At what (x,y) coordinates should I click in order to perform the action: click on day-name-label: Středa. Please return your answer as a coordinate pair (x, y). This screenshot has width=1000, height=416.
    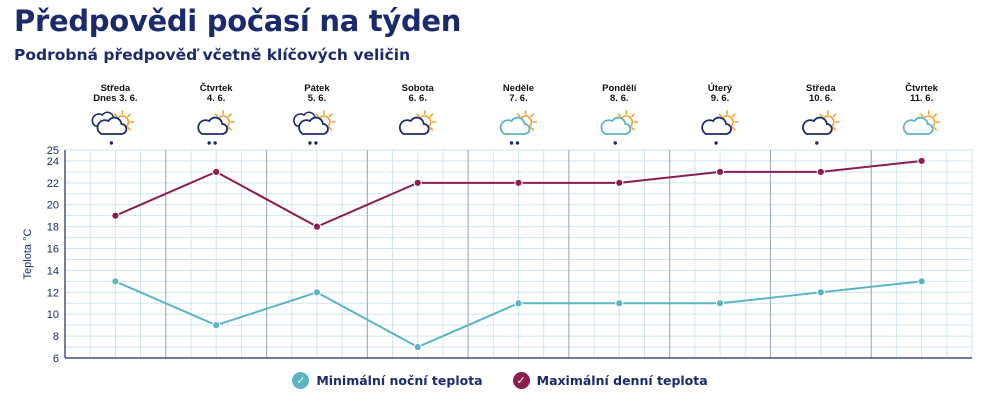
    Looking at the image, I should click on (821, 88).